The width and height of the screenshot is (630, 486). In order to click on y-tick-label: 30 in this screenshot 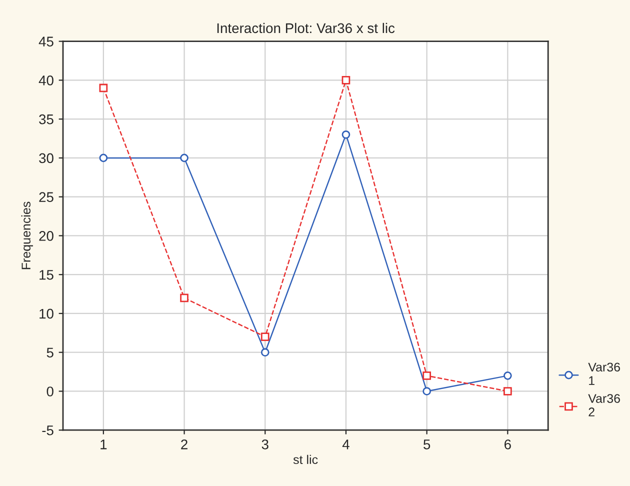, I will do `click(46, 158)`.